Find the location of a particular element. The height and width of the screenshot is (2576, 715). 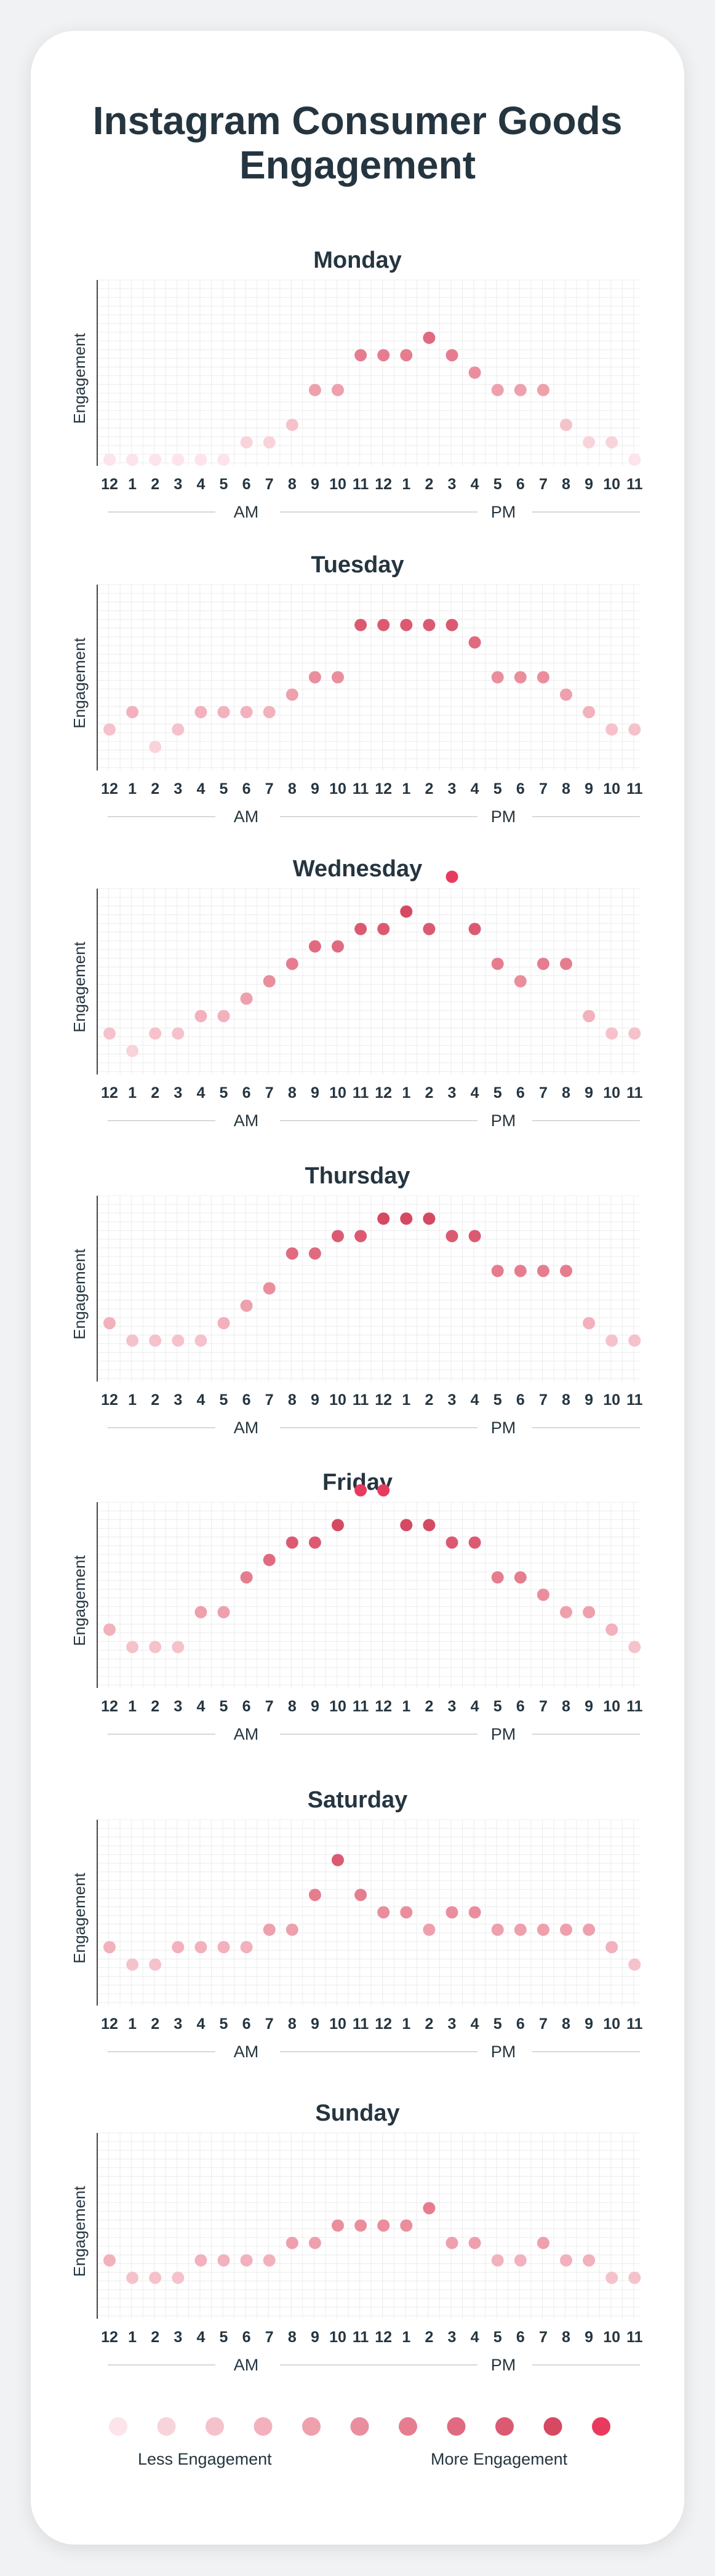

day-title: Tuesday is located at coordinates (357, 565).